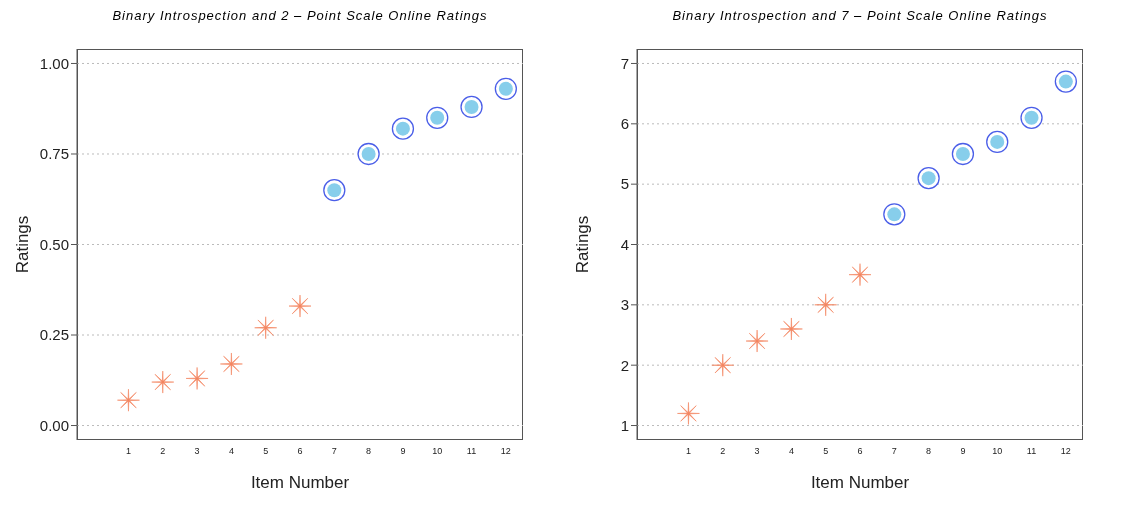 This screenshot has height=506, width=1134. Describe the element at coordinates (54, 63) in the screenshot. I see `y-tick-label: 1.00` at that location.